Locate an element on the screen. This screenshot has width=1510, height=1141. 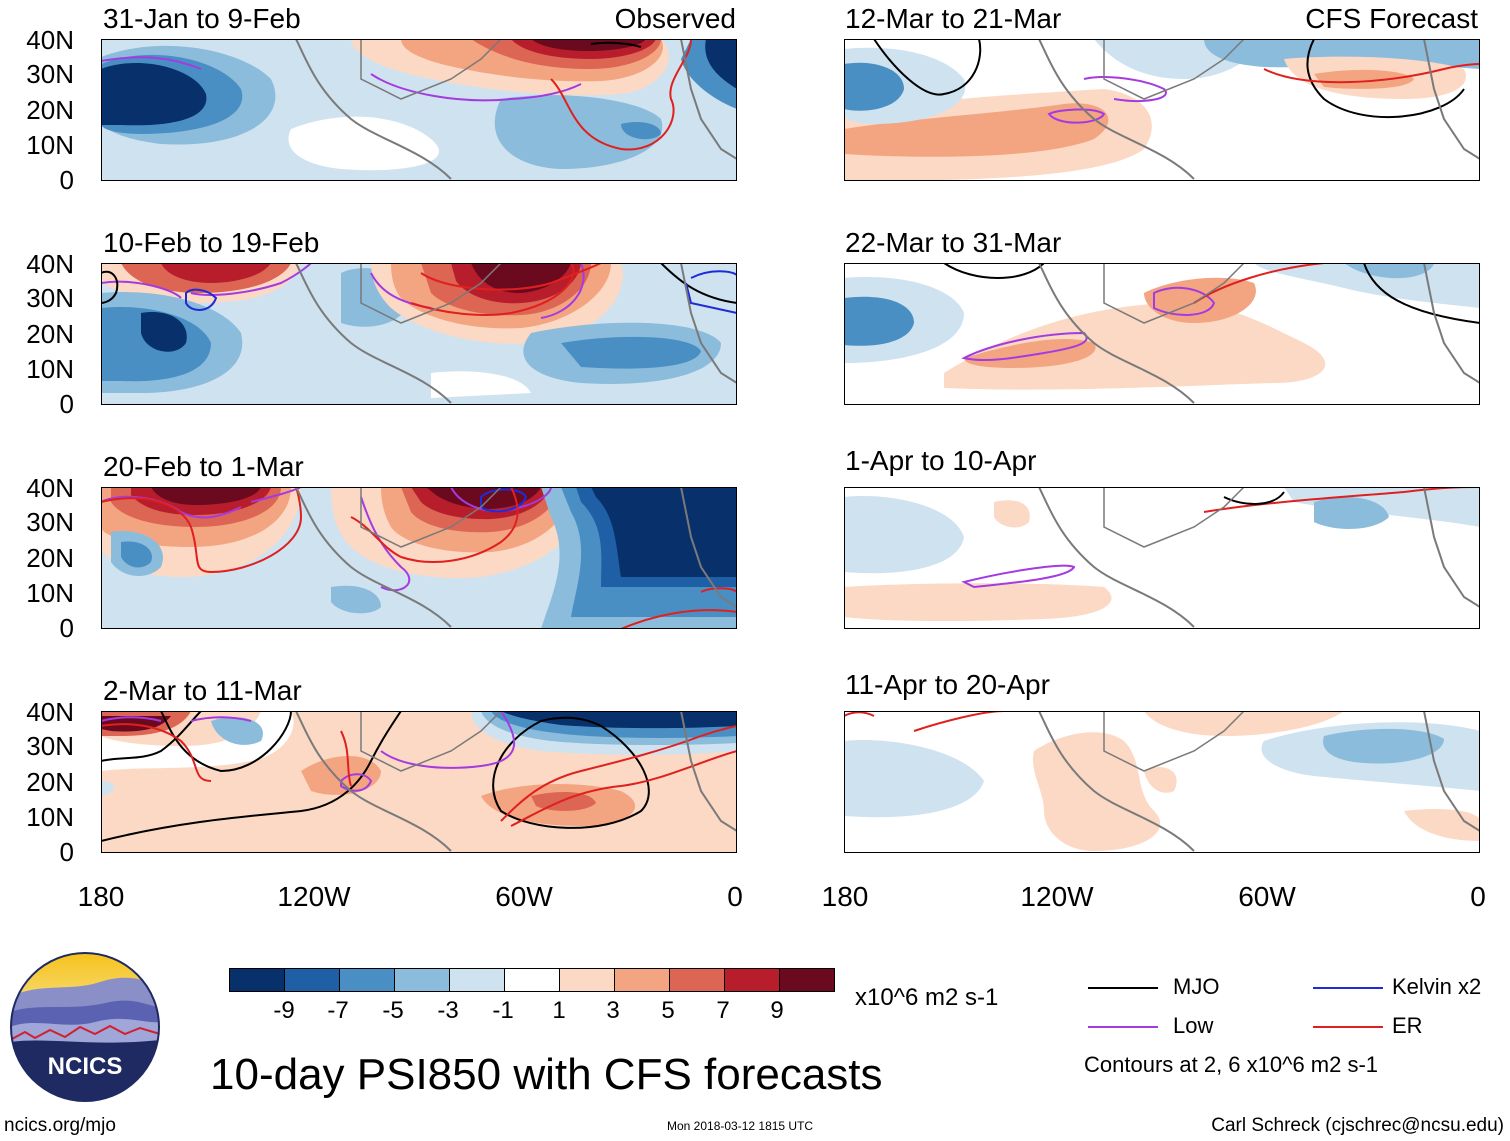
legend-er-label: ER is located at coordinates (1407, 1025).